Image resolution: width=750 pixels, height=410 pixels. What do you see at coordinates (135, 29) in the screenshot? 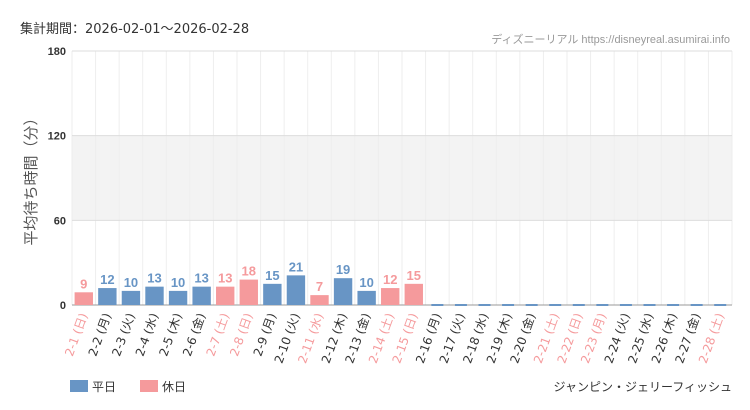
I see `period-label: 集計期間：2026-02-01〜2026-02-28` at bounding box center [135, 29].